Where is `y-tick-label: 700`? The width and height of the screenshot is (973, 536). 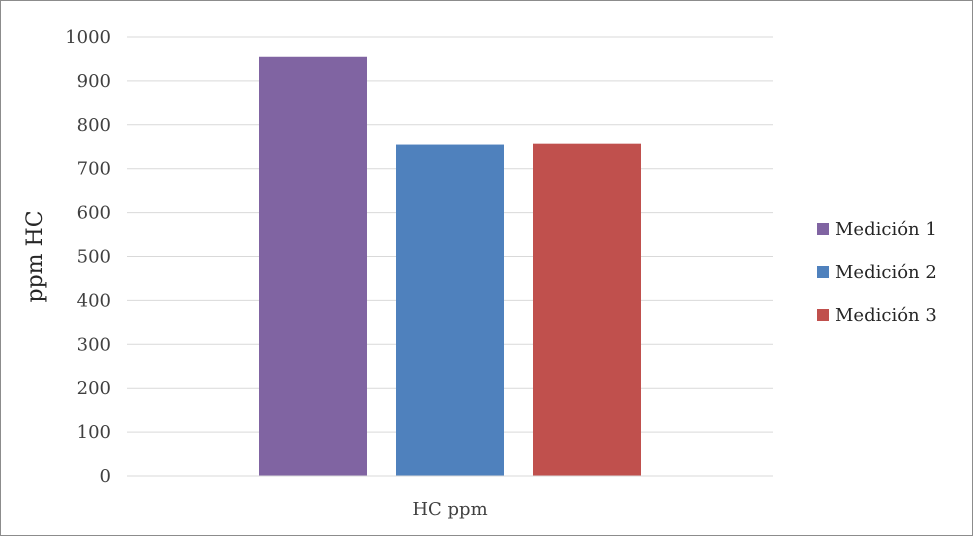
y-tick-label: 700 is located at coordinates (94, 169).